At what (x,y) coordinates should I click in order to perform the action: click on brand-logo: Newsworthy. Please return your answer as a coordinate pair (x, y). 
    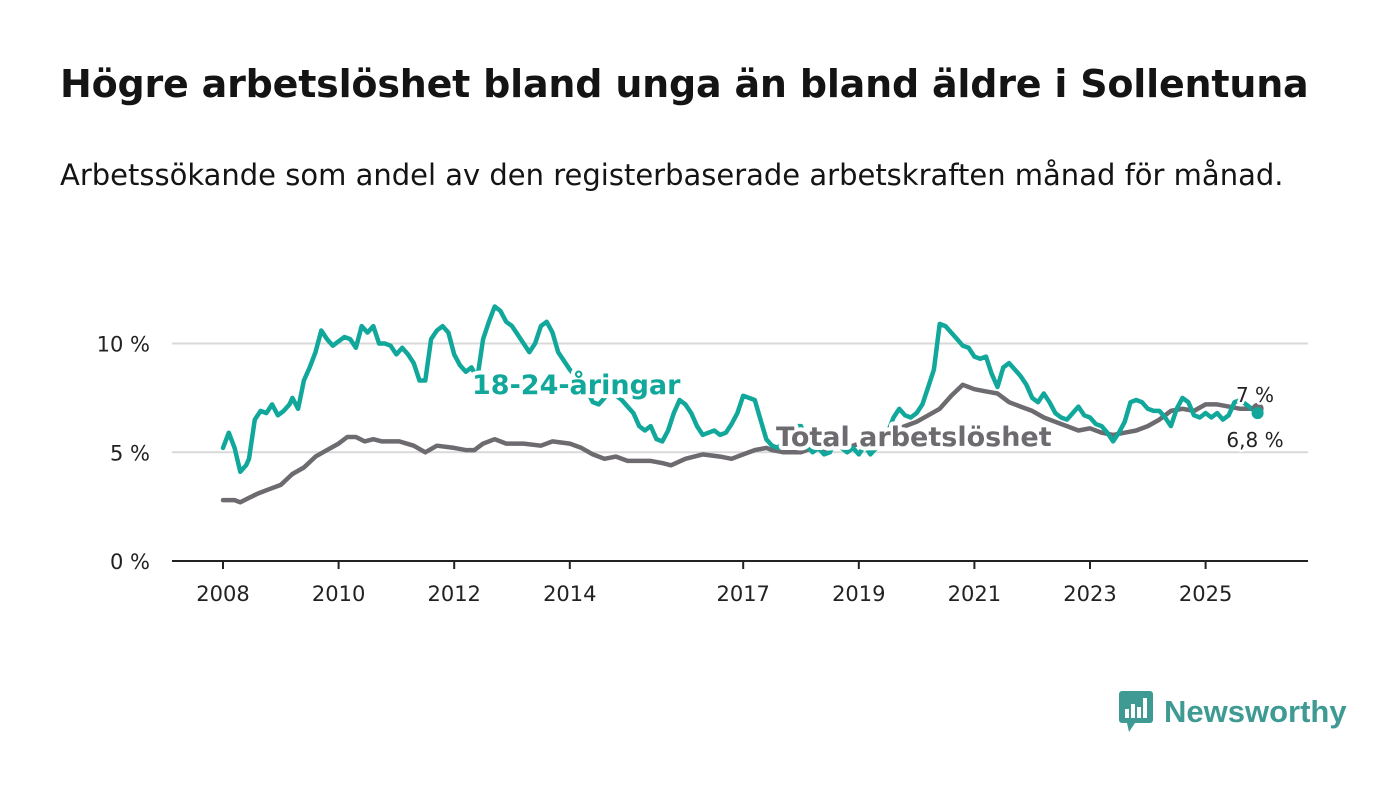
    Looking at the image, I should click on (1232, 712).